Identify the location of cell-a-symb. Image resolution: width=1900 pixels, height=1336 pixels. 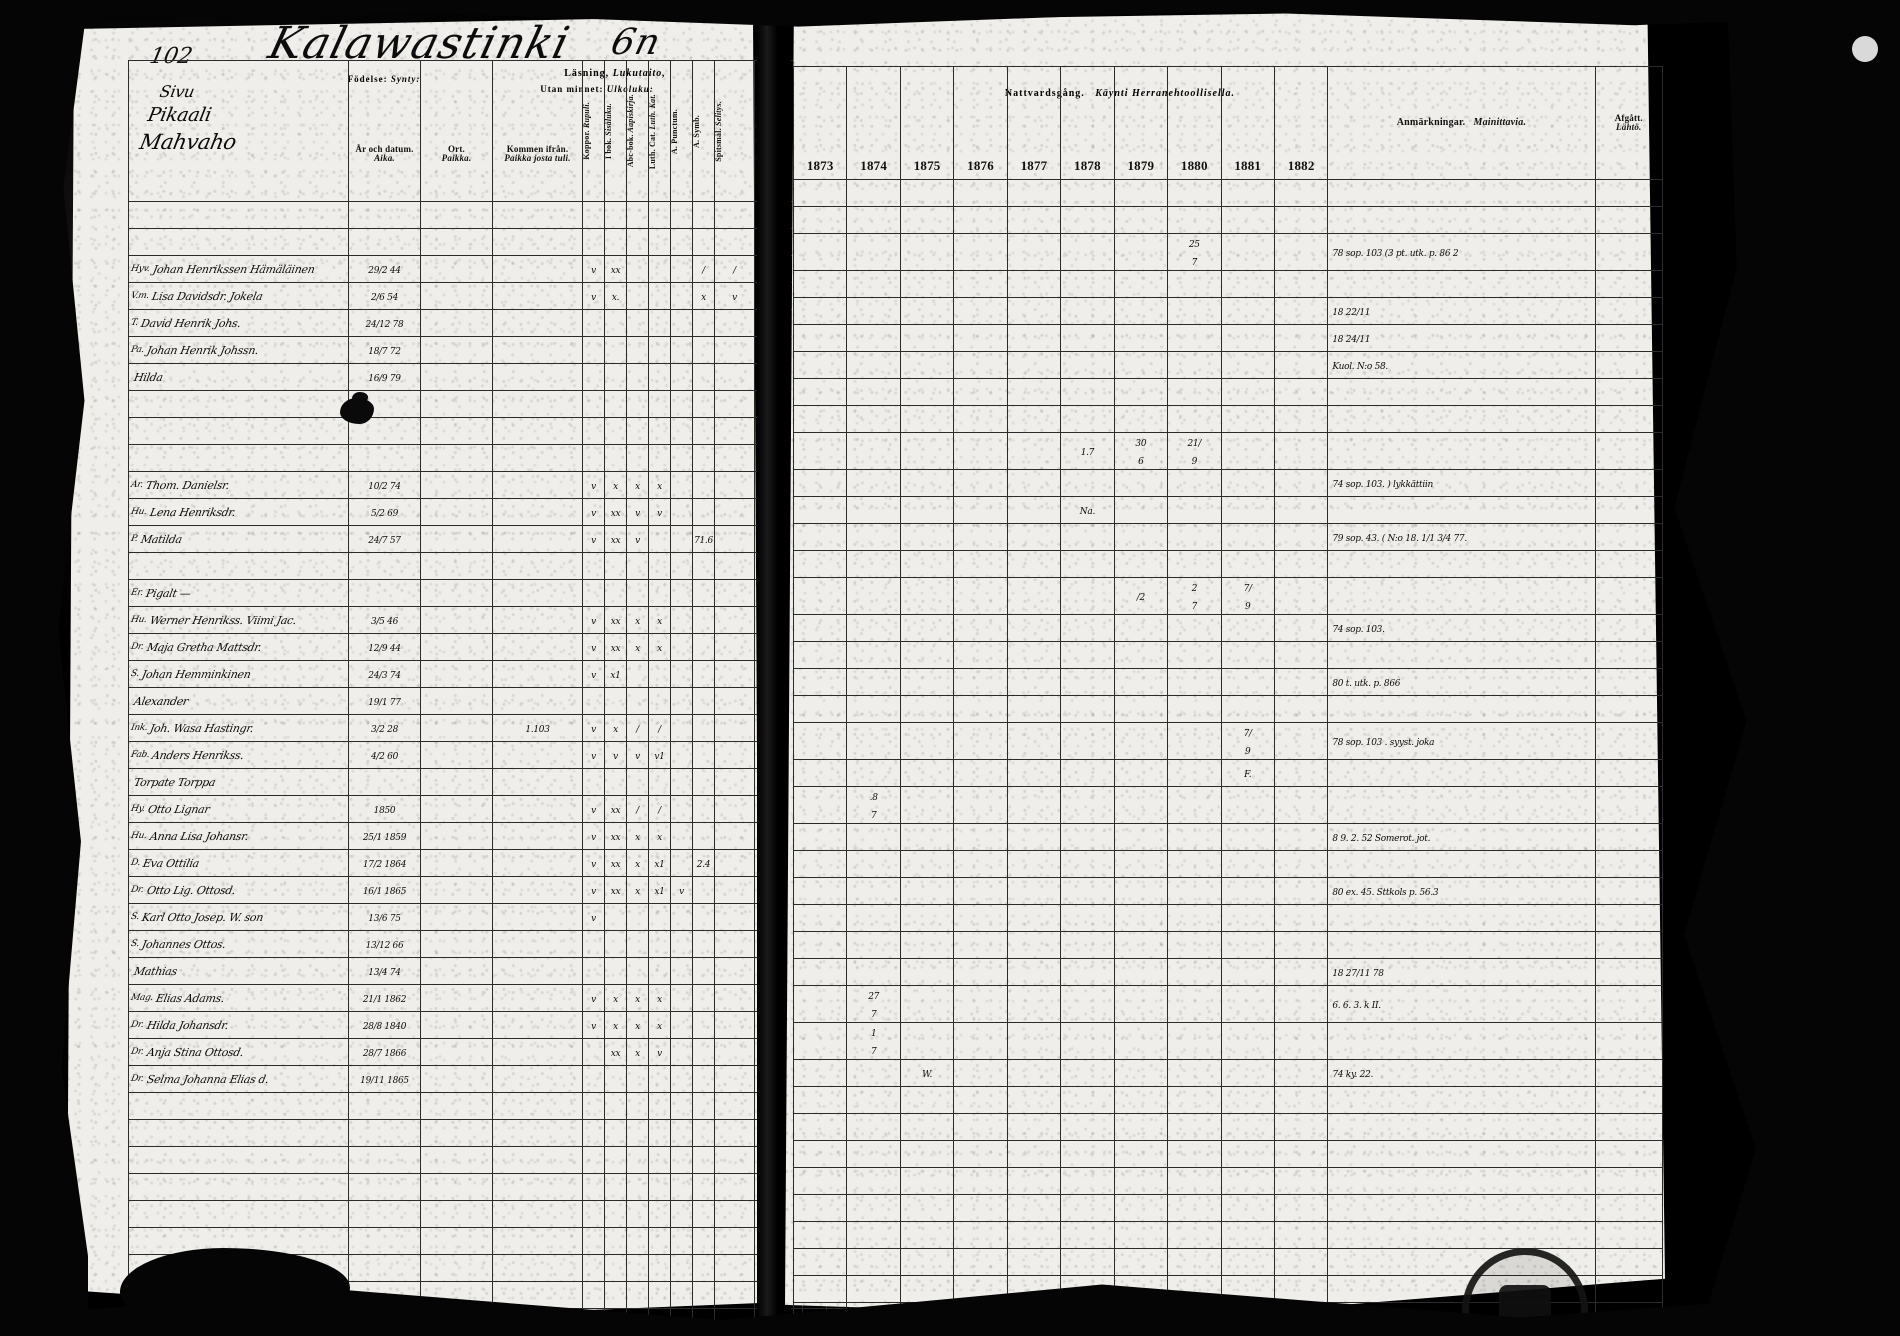
(703, 944).